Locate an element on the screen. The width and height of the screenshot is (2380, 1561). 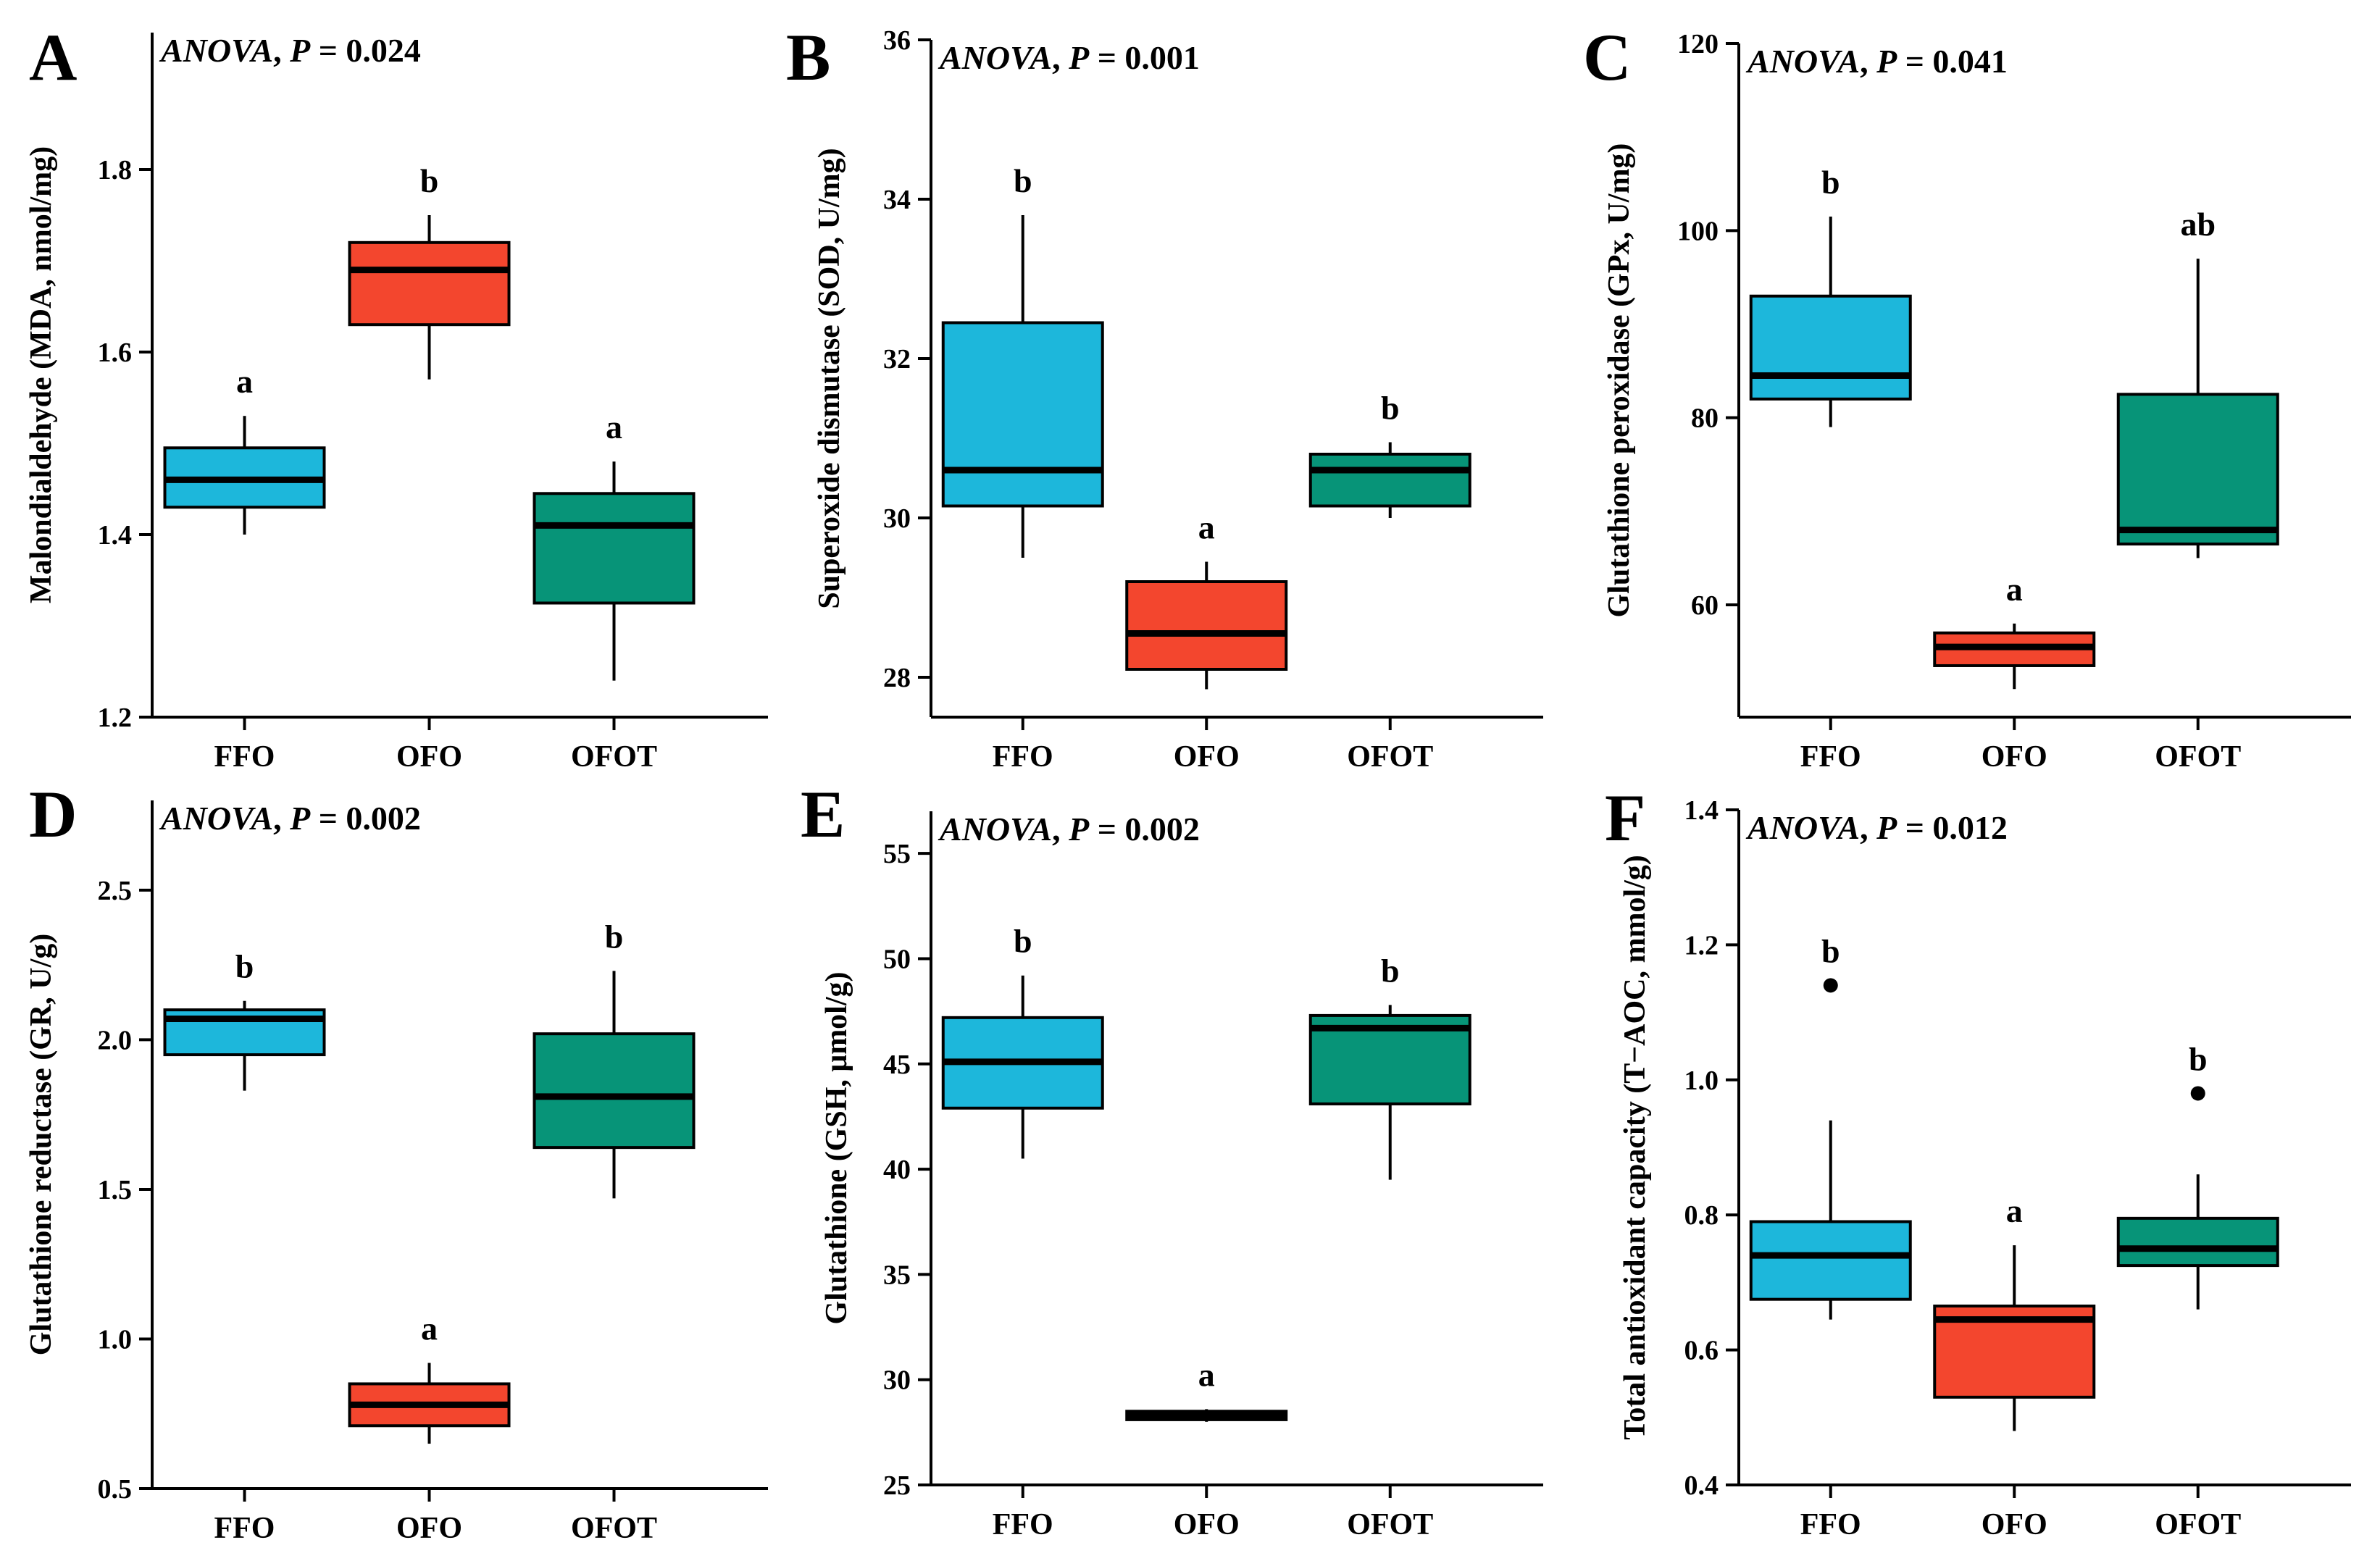
y-tick-label: 45 is located at coordinates (897, 1065).